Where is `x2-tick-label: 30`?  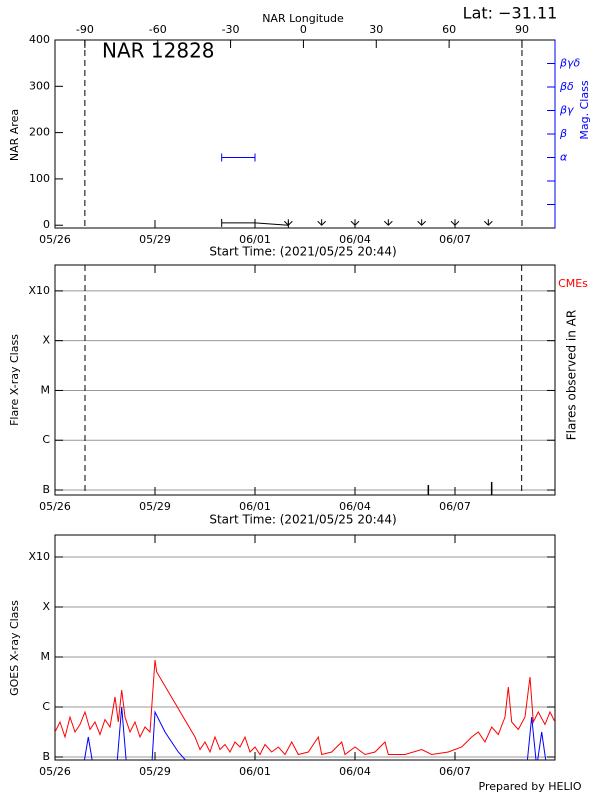
x2-tick-label: 30 is located at coordinates (376, 29).